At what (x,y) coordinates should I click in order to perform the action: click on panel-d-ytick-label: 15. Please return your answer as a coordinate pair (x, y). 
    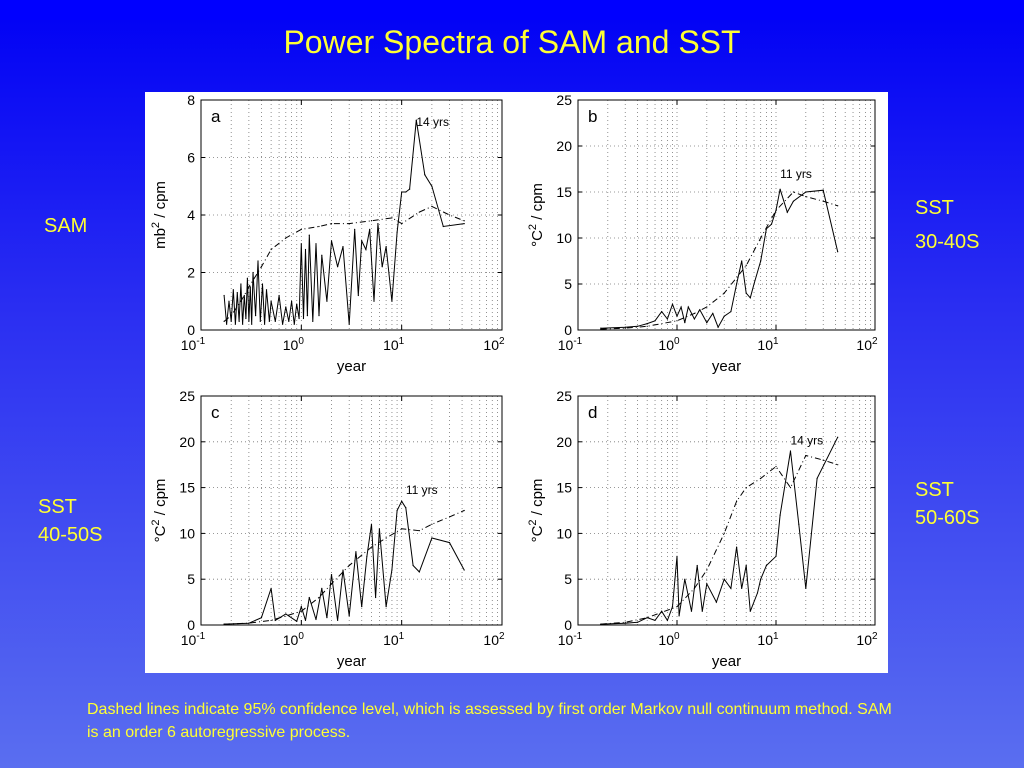
    Looking at the image, I should click on (564, 488).